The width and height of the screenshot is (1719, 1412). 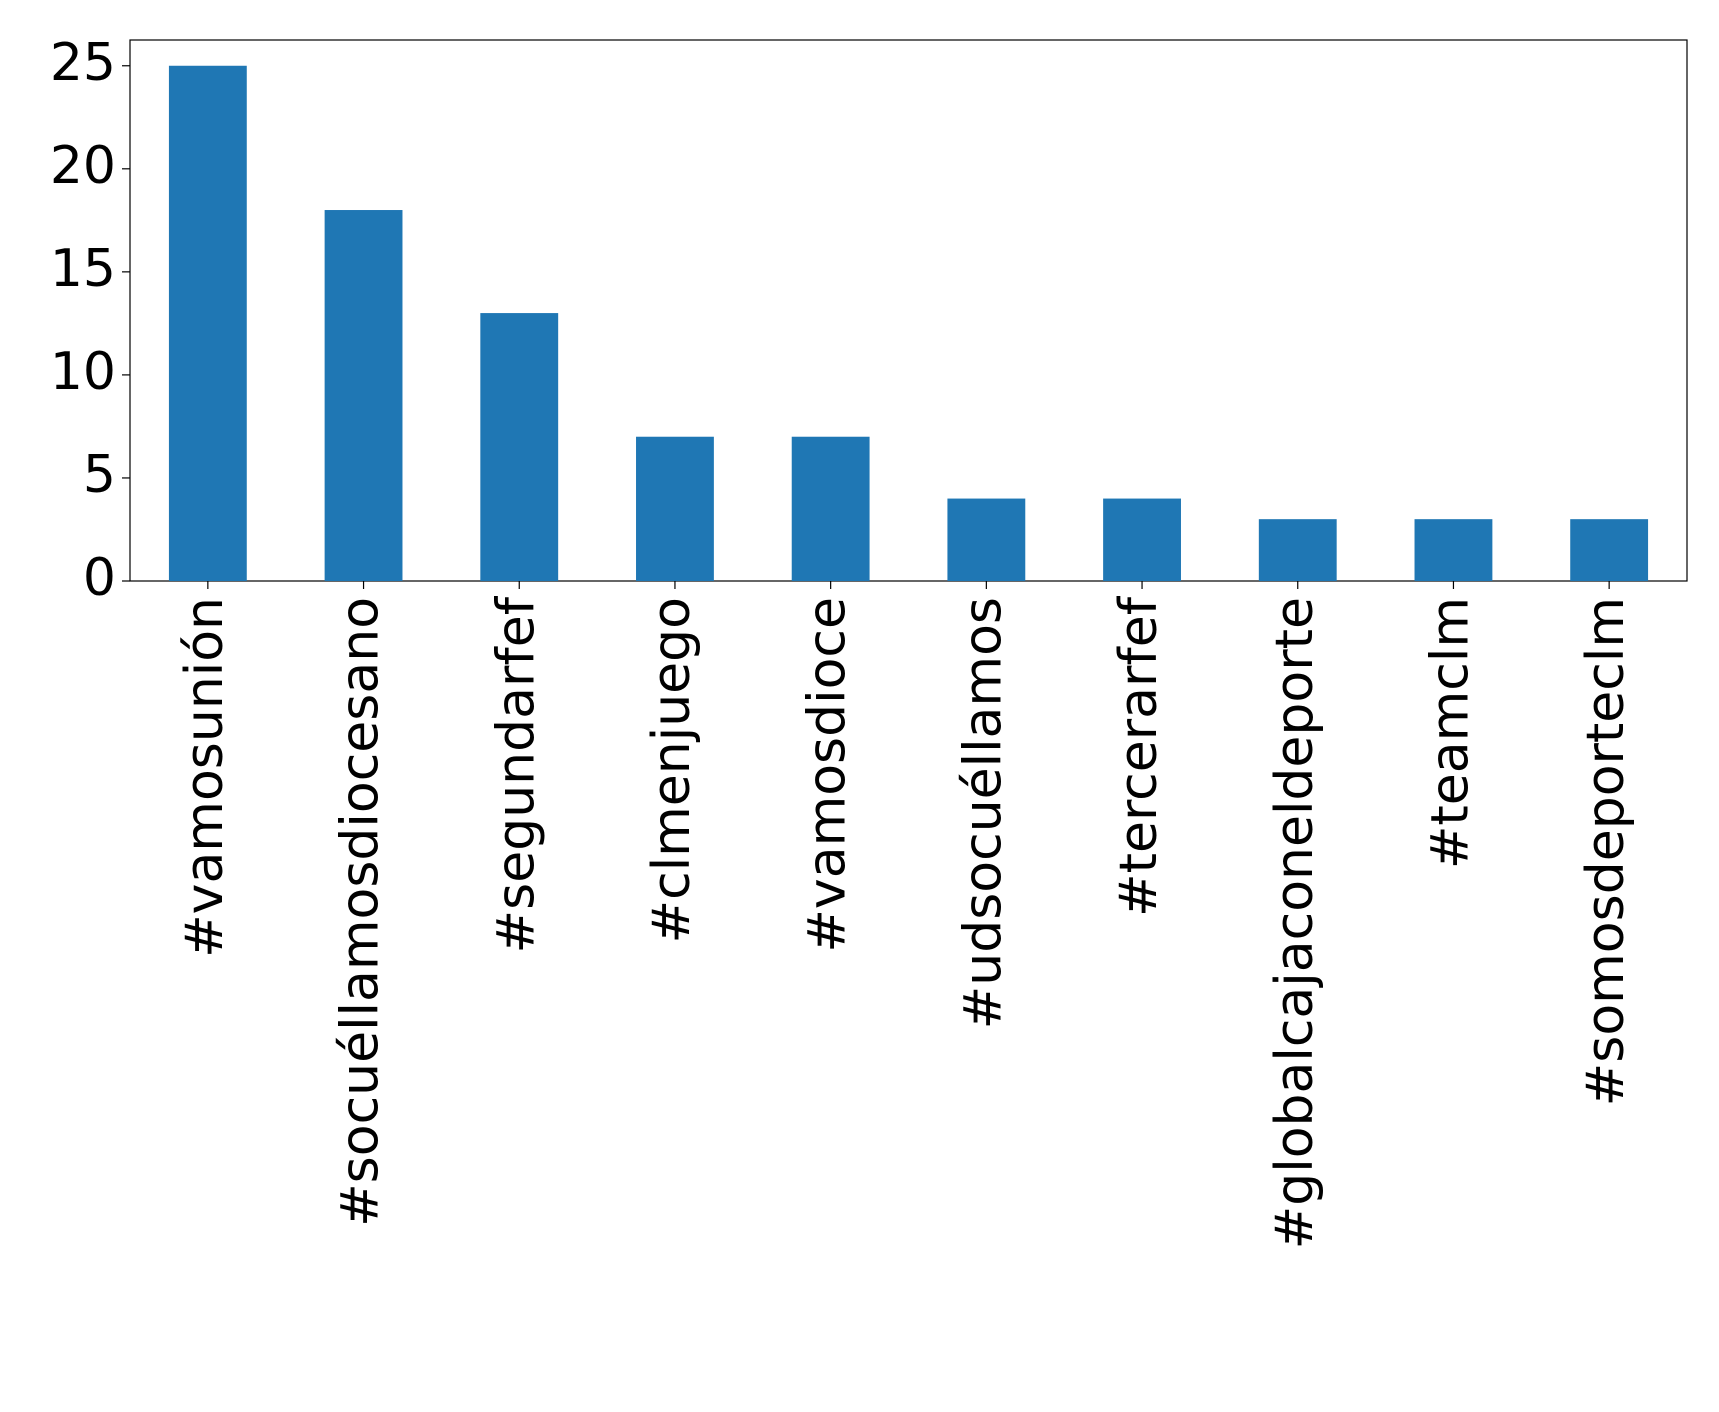 I want to click on y-tick-label: 10, so click(x=83, y=372).